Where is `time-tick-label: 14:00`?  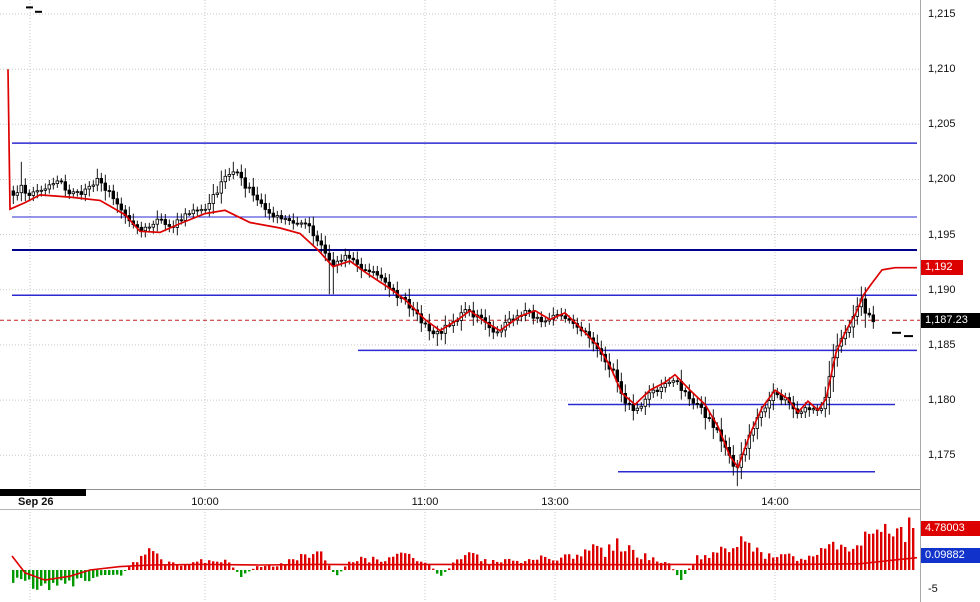
time-tick-label: 14:00 is located at coordinates (775, 502).